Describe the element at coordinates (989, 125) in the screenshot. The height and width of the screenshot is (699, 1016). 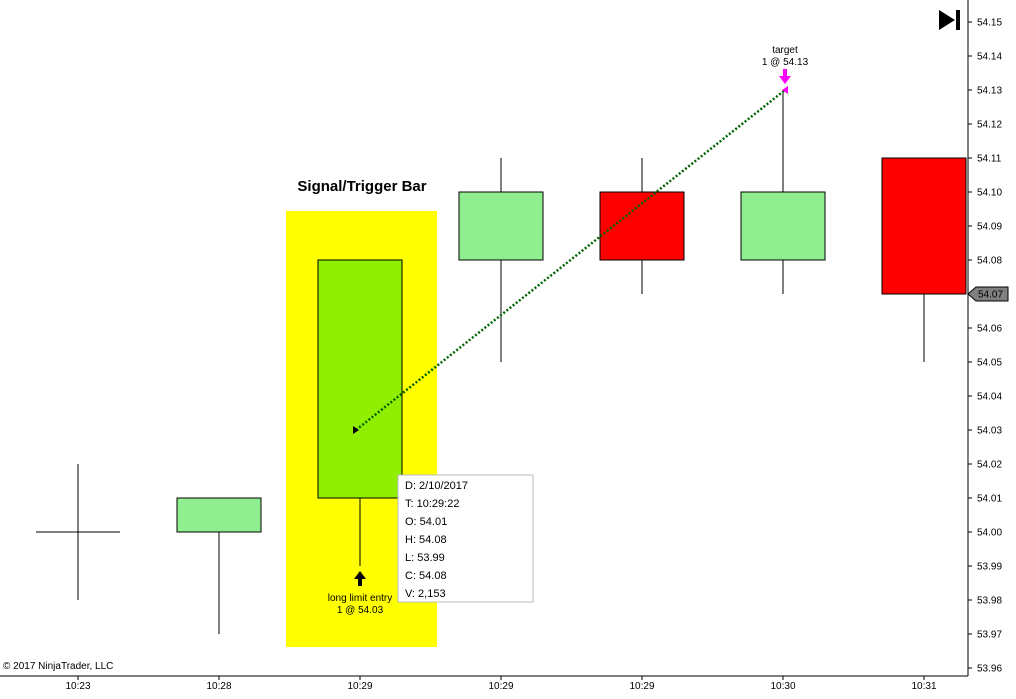
I see `y-tick-label: 54.12` at that location.